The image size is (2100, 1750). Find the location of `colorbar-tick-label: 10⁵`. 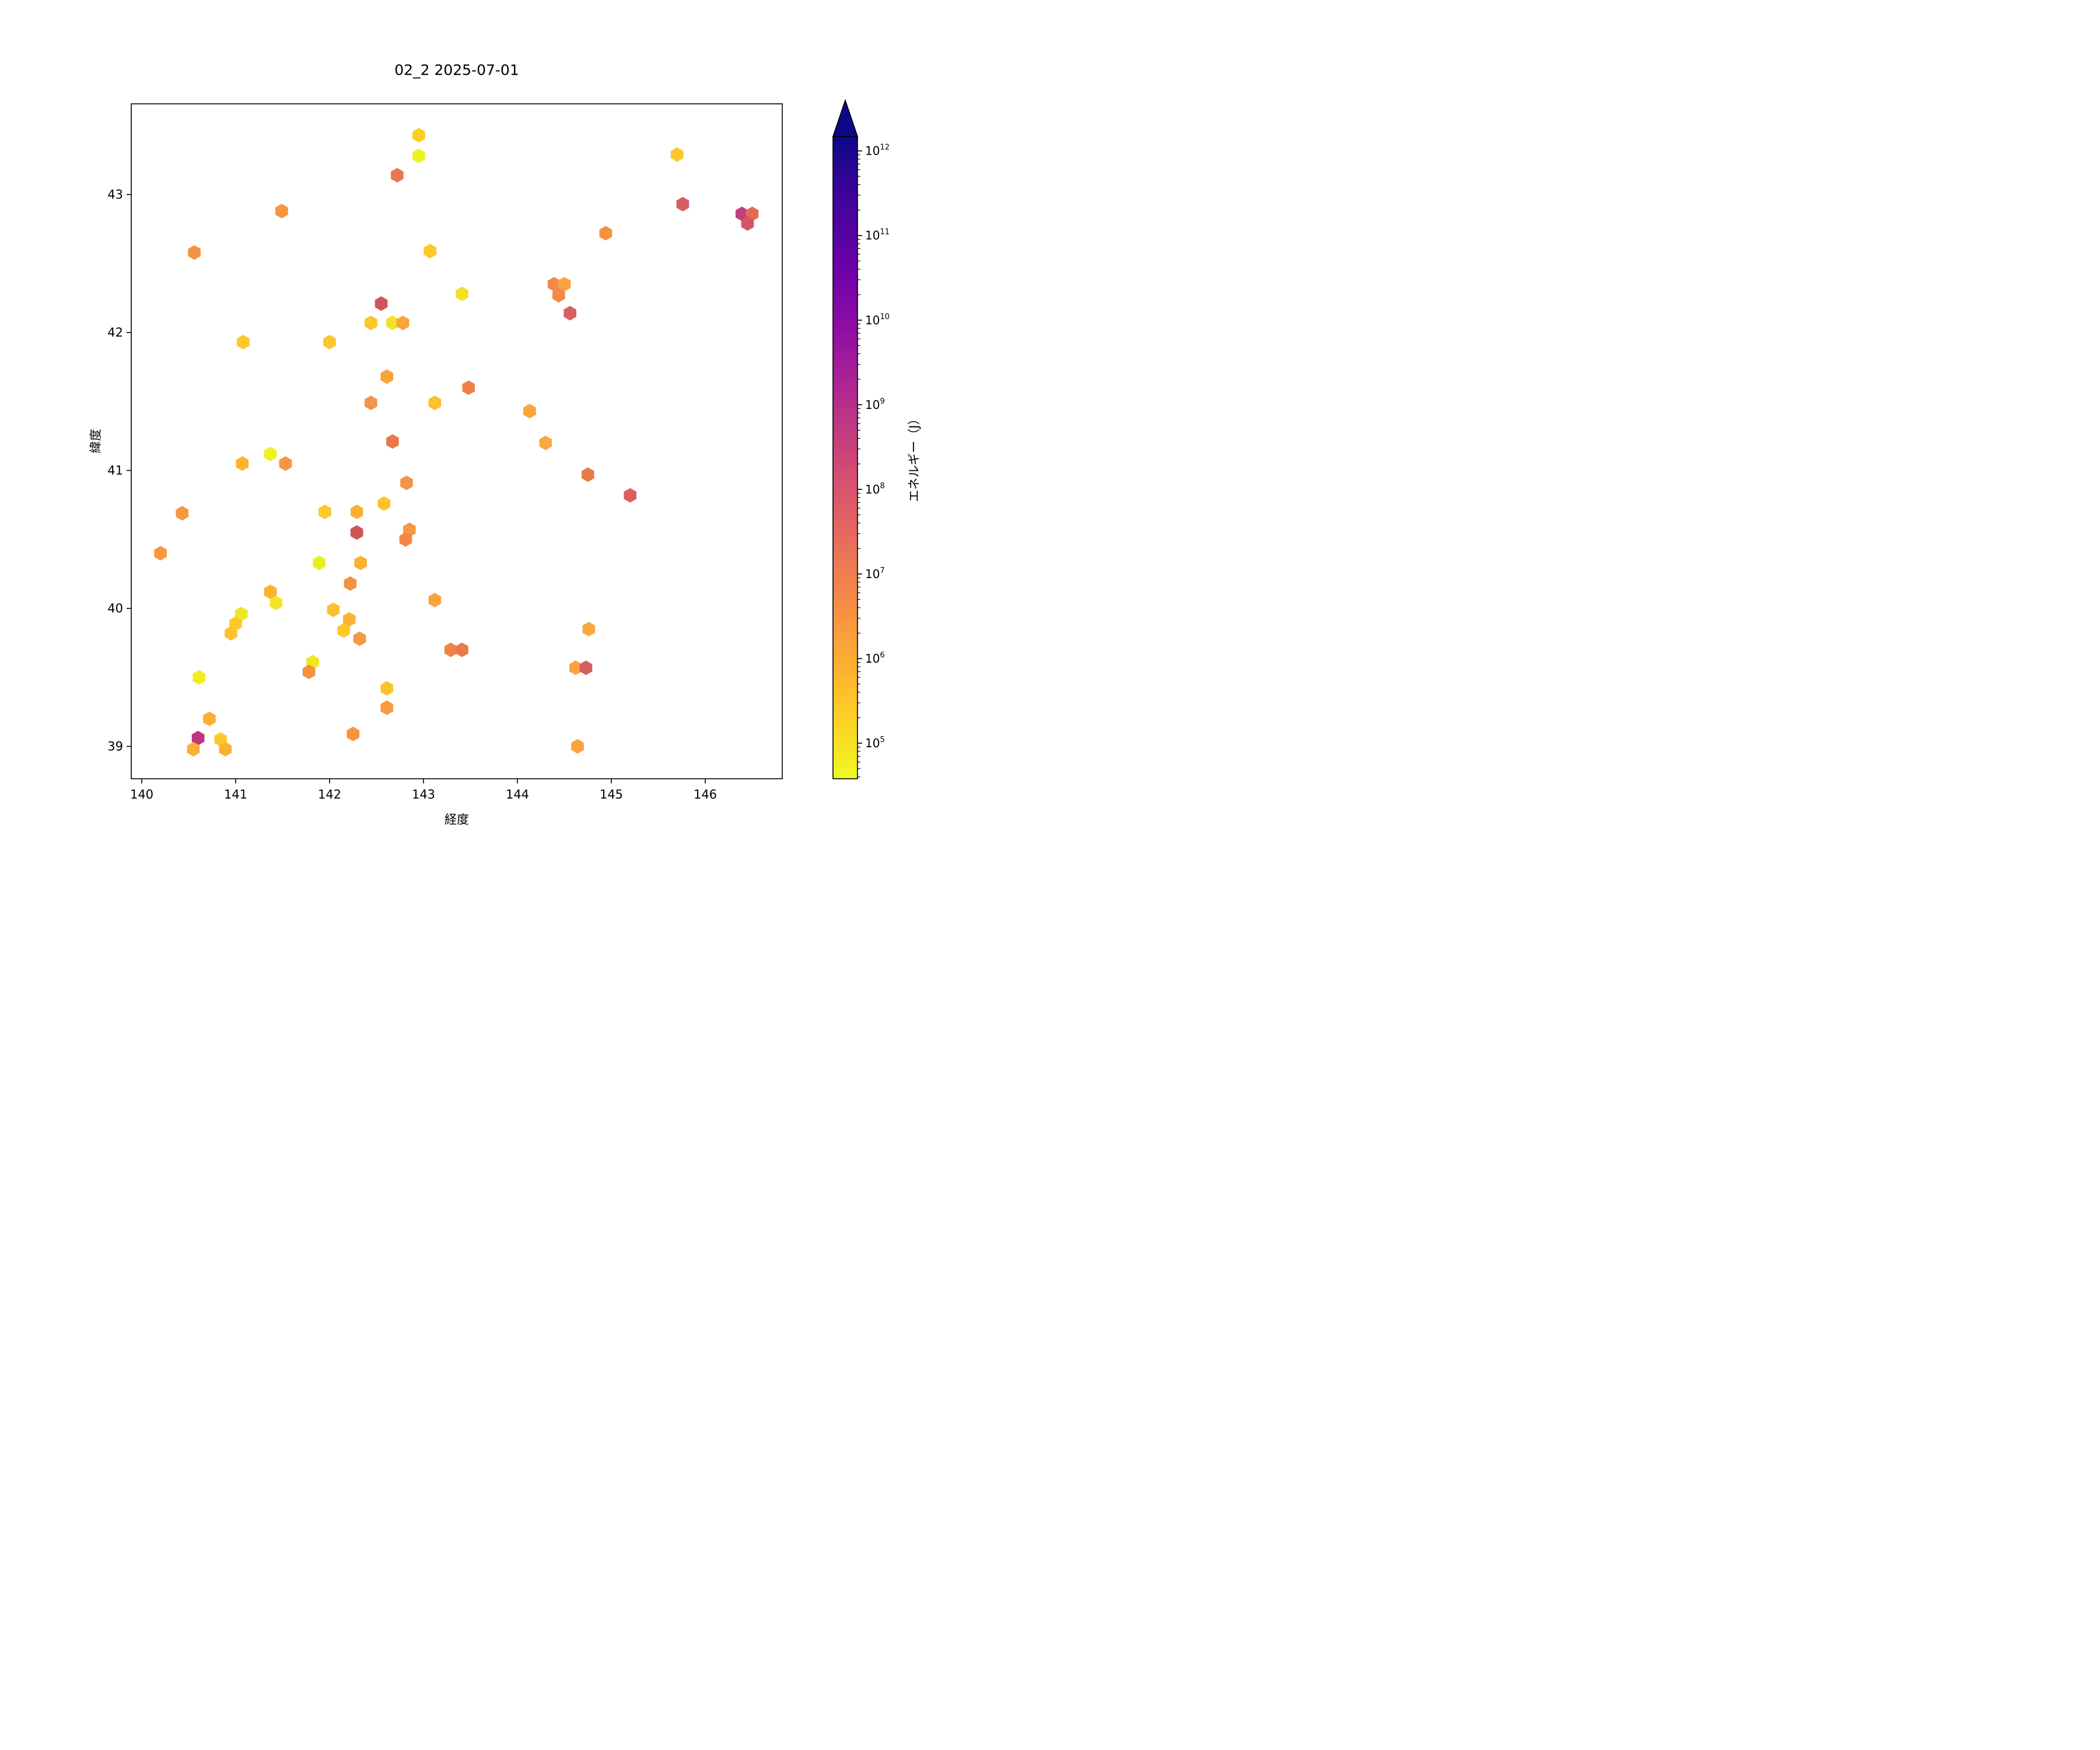

colorbar-tick-label: 10⁵ is located at coordinates (875, 743).